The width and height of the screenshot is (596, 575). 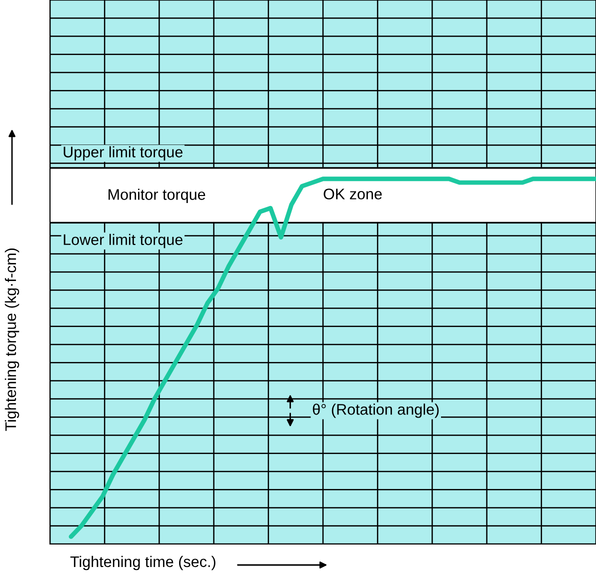 What do you see at coordinates (375, 411) in the screenshot?
I see `annotation: θ° (Rotation angle)` at bounding box center [375, 411].